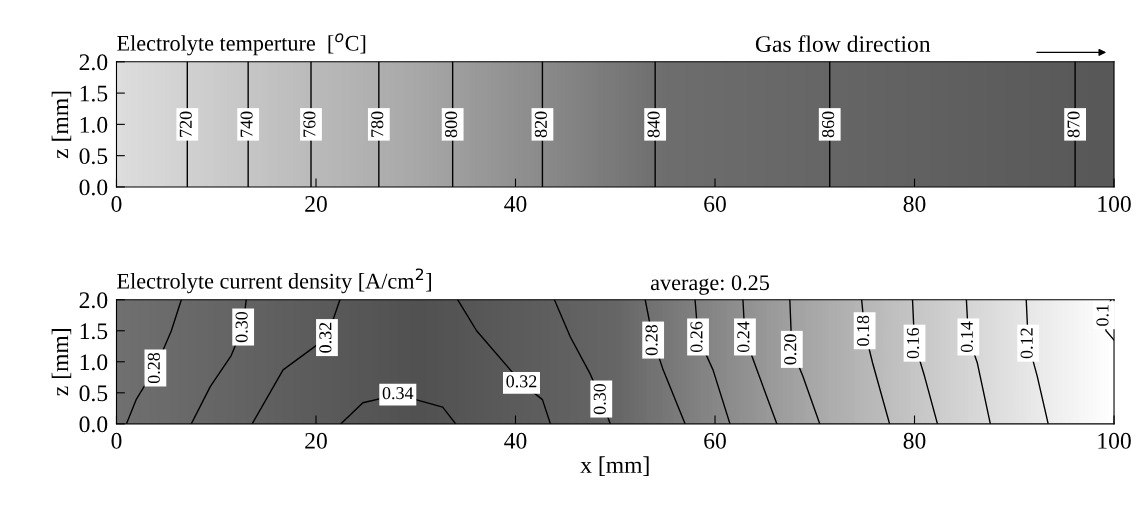  I want to click on text: Gas flow direction, so click(843, 43).